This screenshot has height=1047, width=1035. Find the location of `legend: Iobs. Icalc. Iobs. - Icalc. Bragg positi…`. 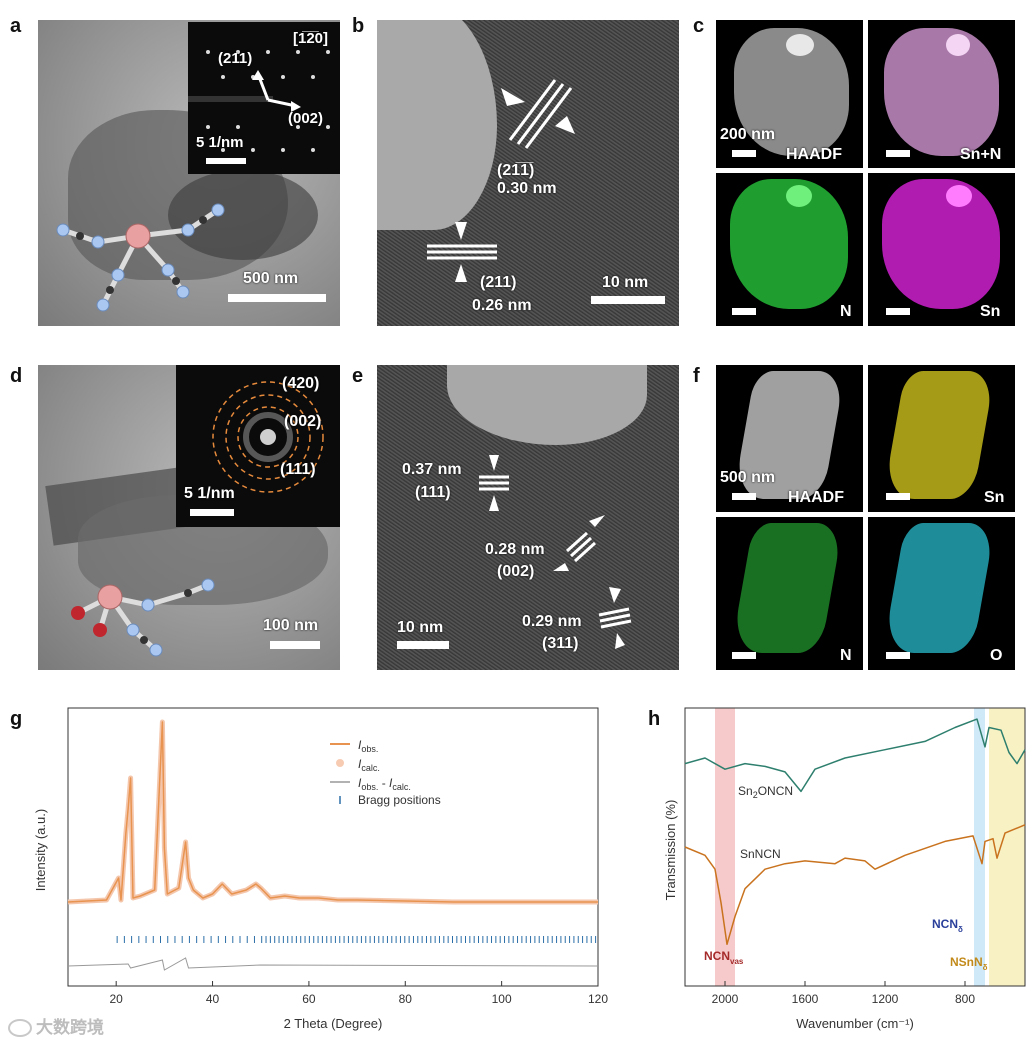

legend: Iobs. Icalc. Iobs. - Icalc. Bragg positi… is located at coordinates (385, 772).